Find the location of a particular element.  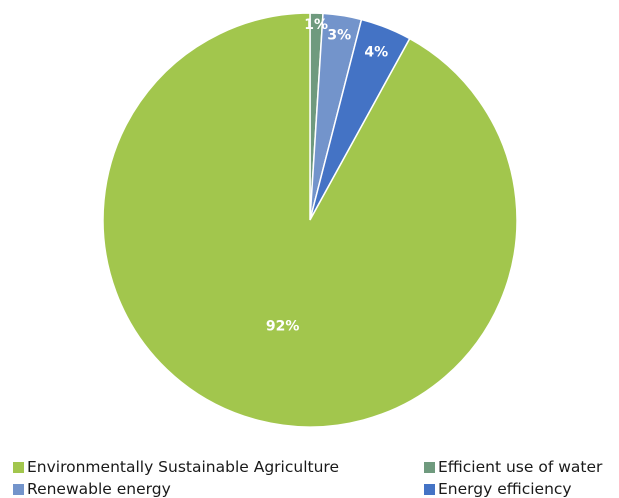

slice-data-label: 1% is located at coordinates (316, 25).